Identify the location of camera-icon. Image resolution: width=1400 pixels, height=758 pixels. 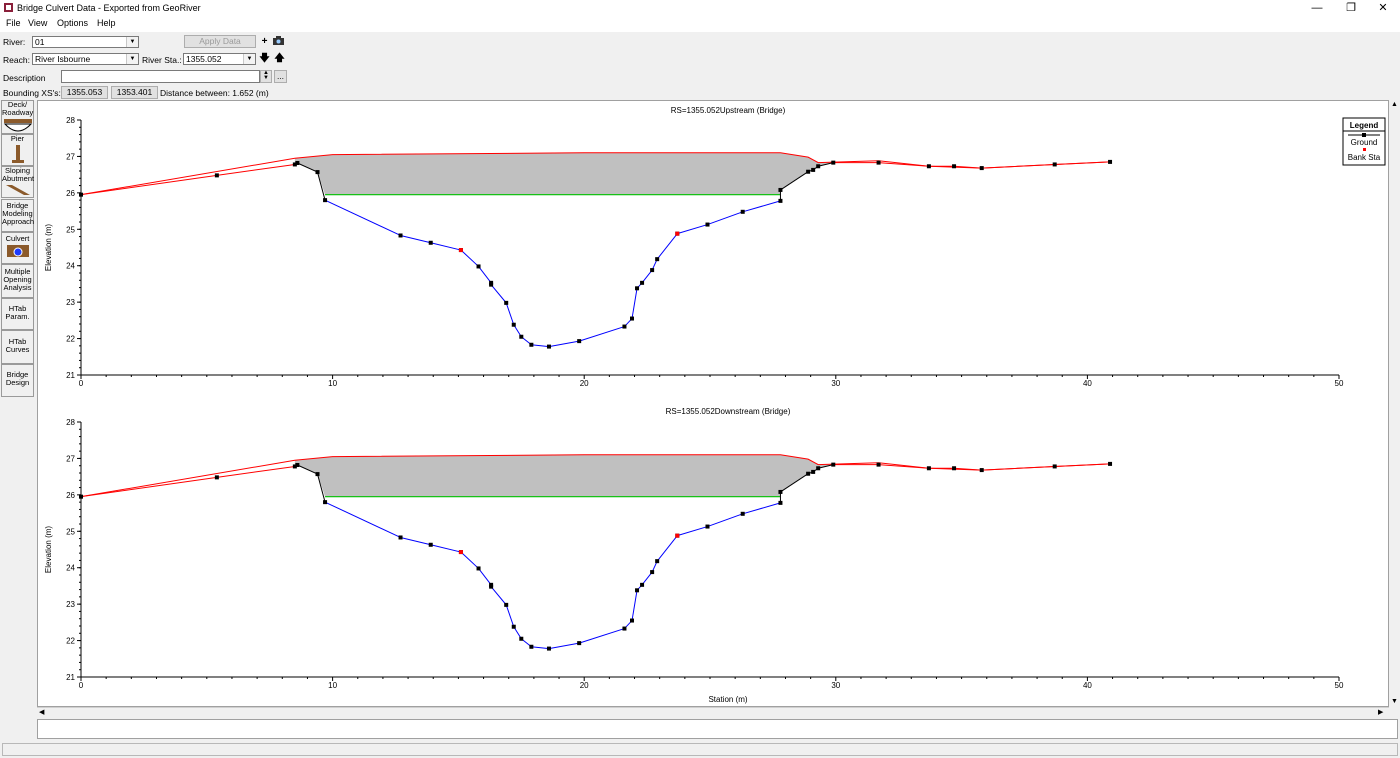
(278, 41).